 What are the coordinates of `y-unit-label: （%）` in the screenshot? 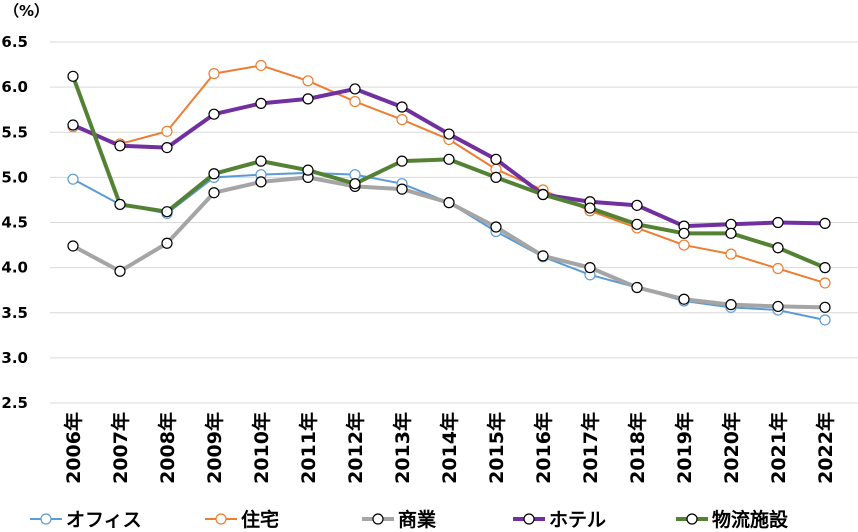 It's located at (26, 11).